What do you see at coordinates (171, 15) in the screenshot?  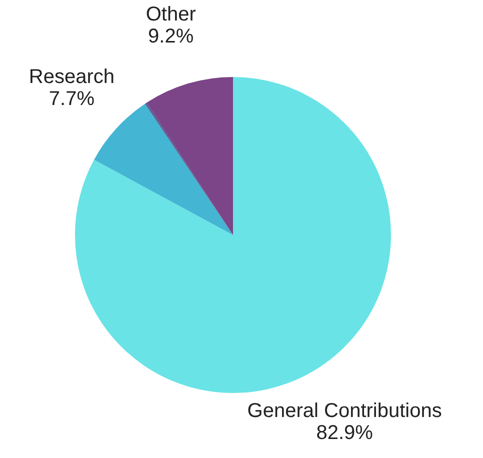 I see `slice-label: Other` at bounding box center [171, 15].